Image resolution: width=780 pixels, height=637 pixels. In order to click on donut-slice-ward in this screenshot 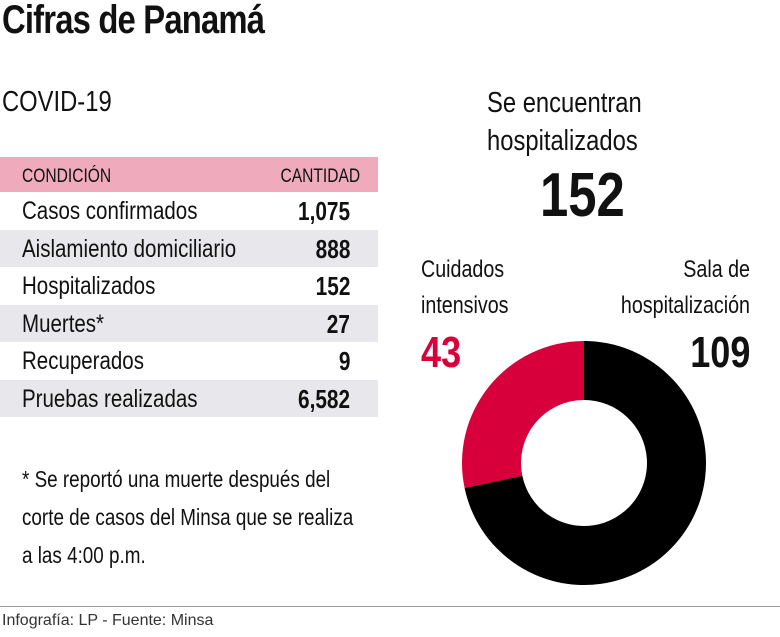, I will do `click(585, 462)`.